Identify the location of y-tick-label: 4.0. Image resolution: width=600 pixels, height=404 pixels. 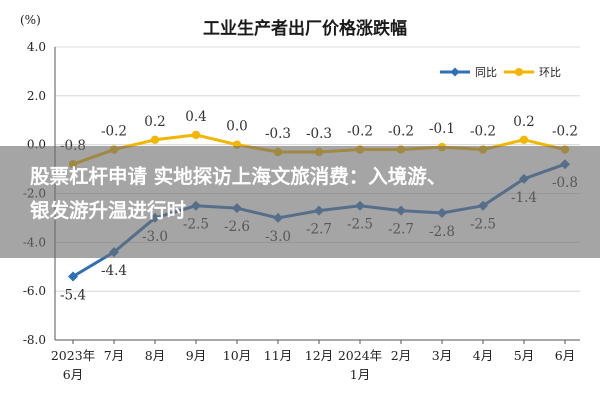
(36, 47).